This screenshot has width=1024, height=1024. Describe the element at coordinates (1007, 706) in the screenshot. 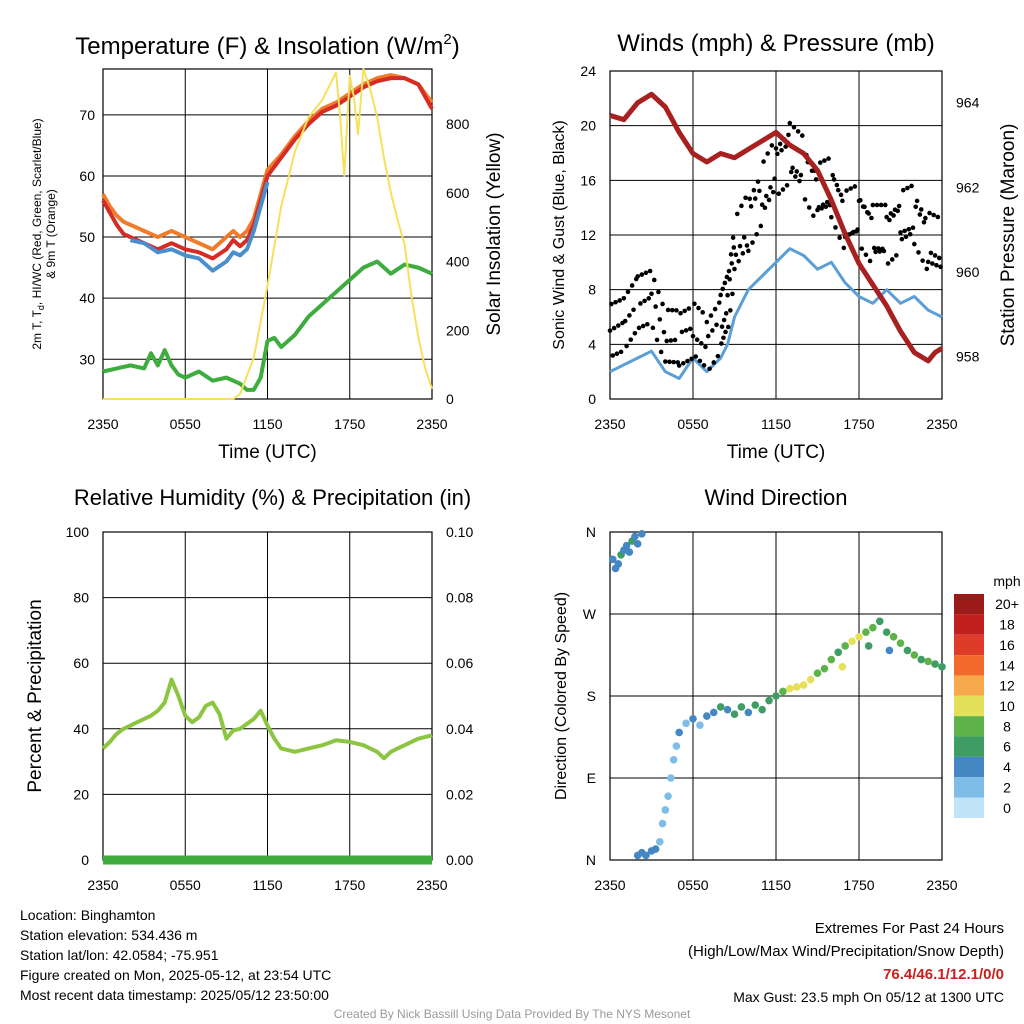

I see `colorbar-tick-label: 10` at that location.